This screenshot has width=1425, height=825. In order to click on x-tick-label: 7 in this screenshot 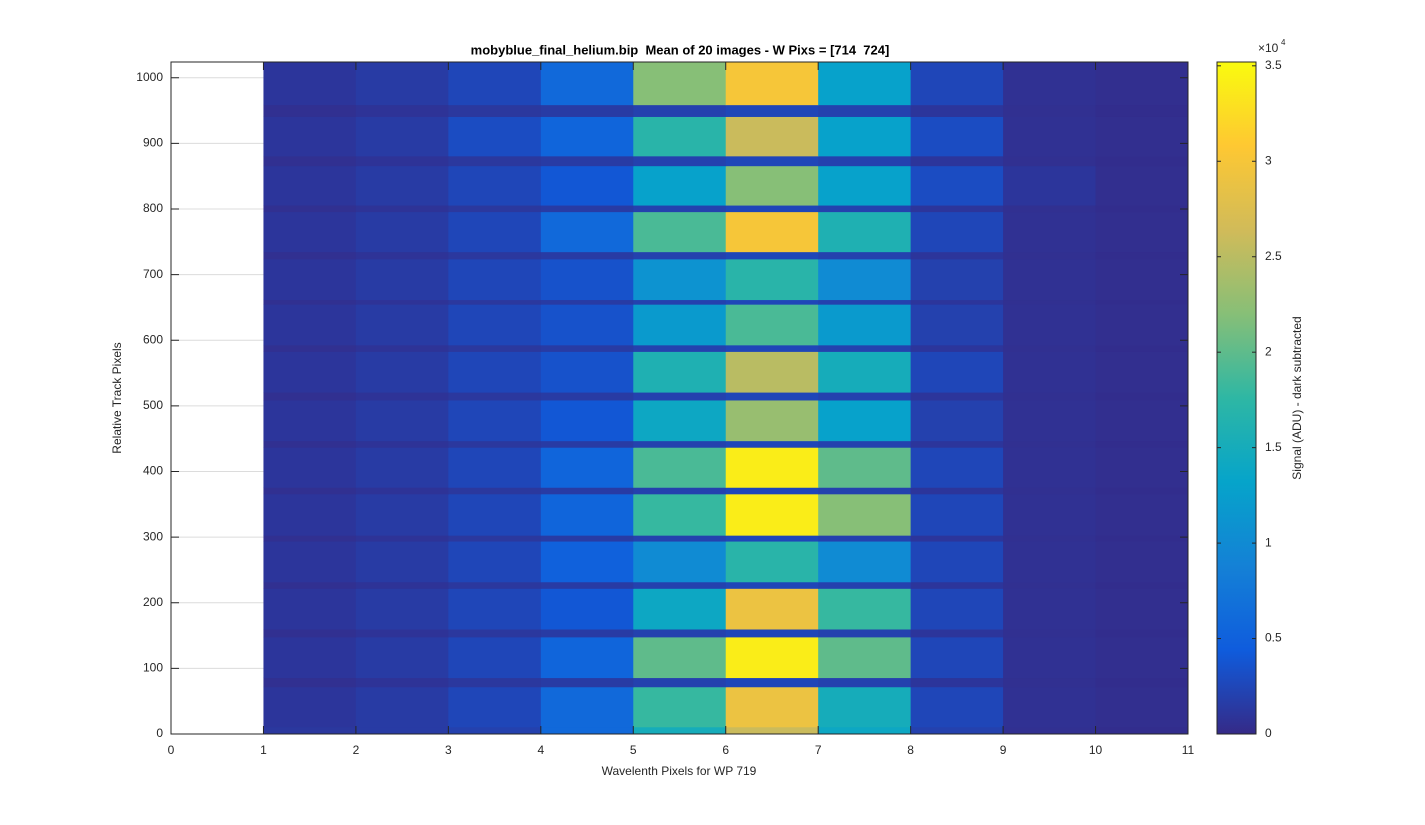, I will do `click(818, 750)`.